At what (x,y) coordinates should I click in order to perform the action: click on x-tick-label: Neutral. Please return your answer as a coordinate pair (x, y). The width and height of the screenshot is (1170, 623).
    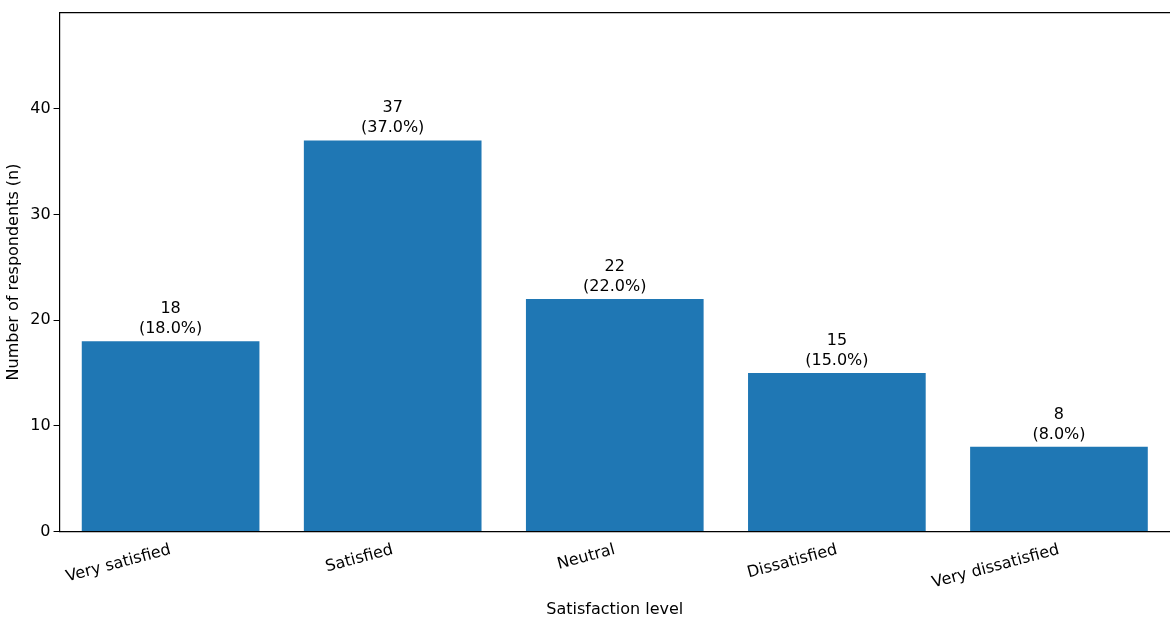
    Looking at the image, I should click on (585, 556).